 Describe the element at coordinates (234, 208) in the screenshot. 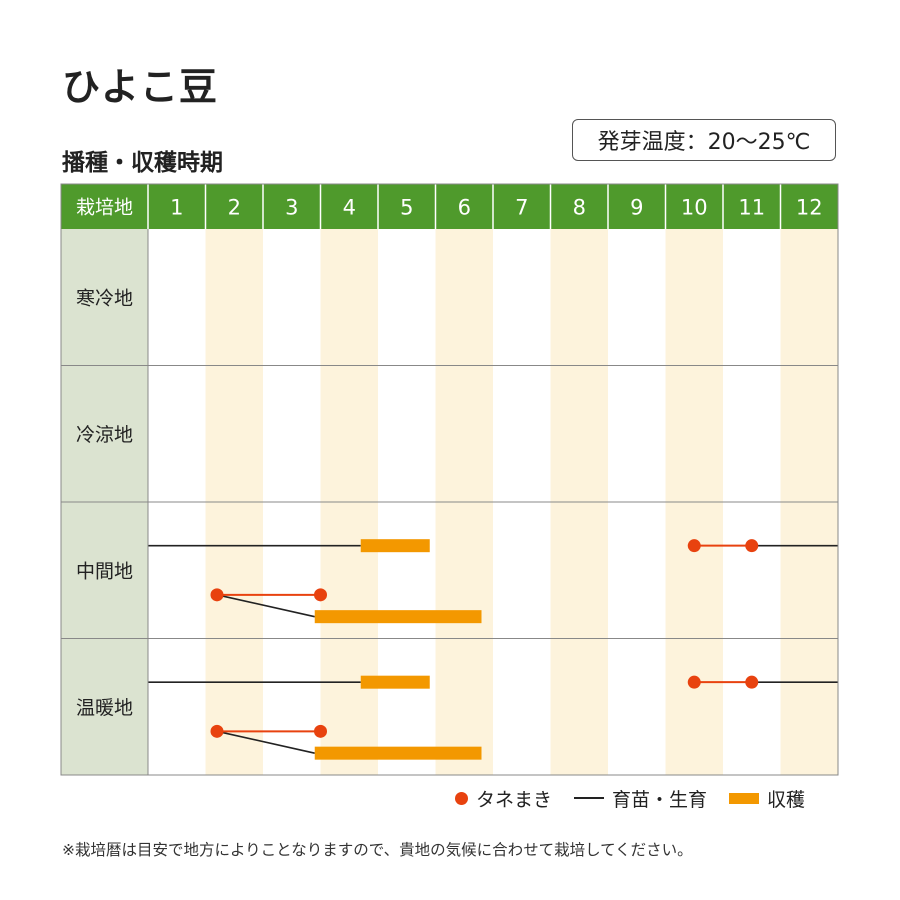

I see `month-label: 2` at that location.